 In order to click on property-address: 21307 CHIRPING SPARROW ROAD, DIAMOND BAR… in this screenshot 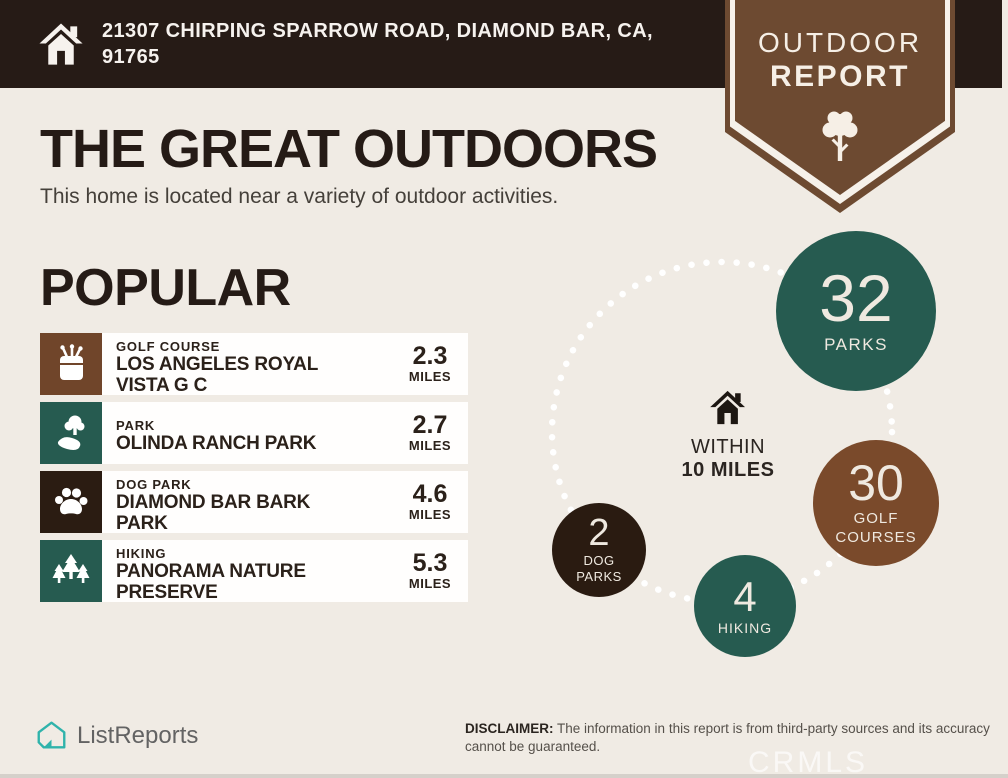, I will do `click(378, 44)`.